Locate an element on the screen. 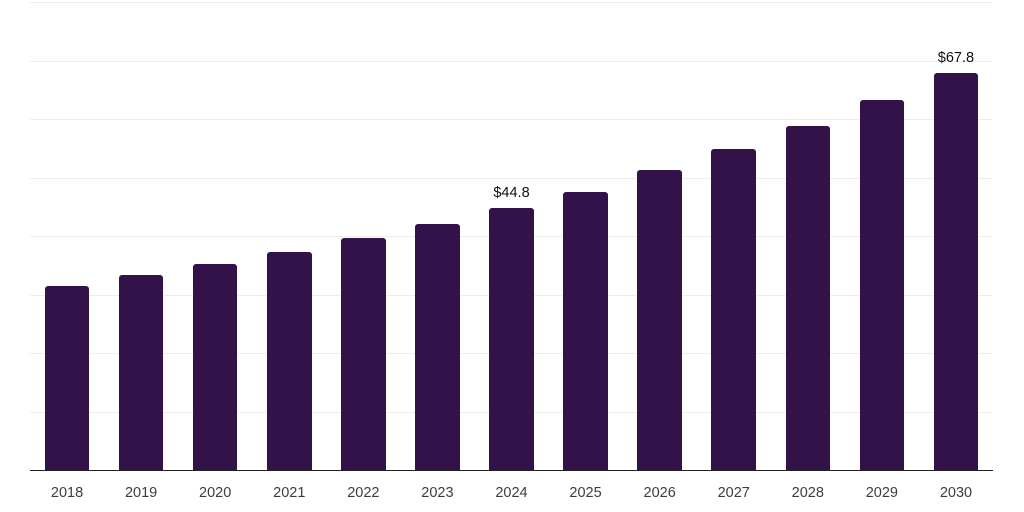 The image size is (1024, 512). x-tick-label-2028: 2028 is located at coordinates (807, 493).